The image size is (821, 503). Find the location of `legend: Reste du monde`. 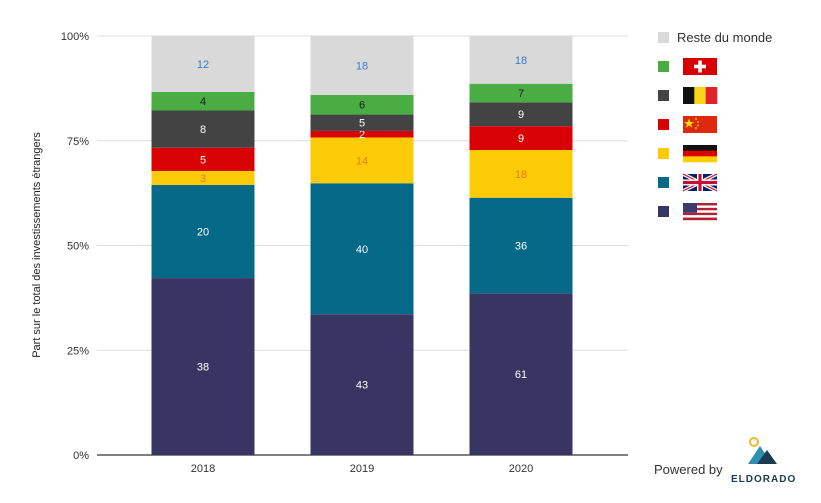

legend: Reste du monde is located at coordinates (715, 125).